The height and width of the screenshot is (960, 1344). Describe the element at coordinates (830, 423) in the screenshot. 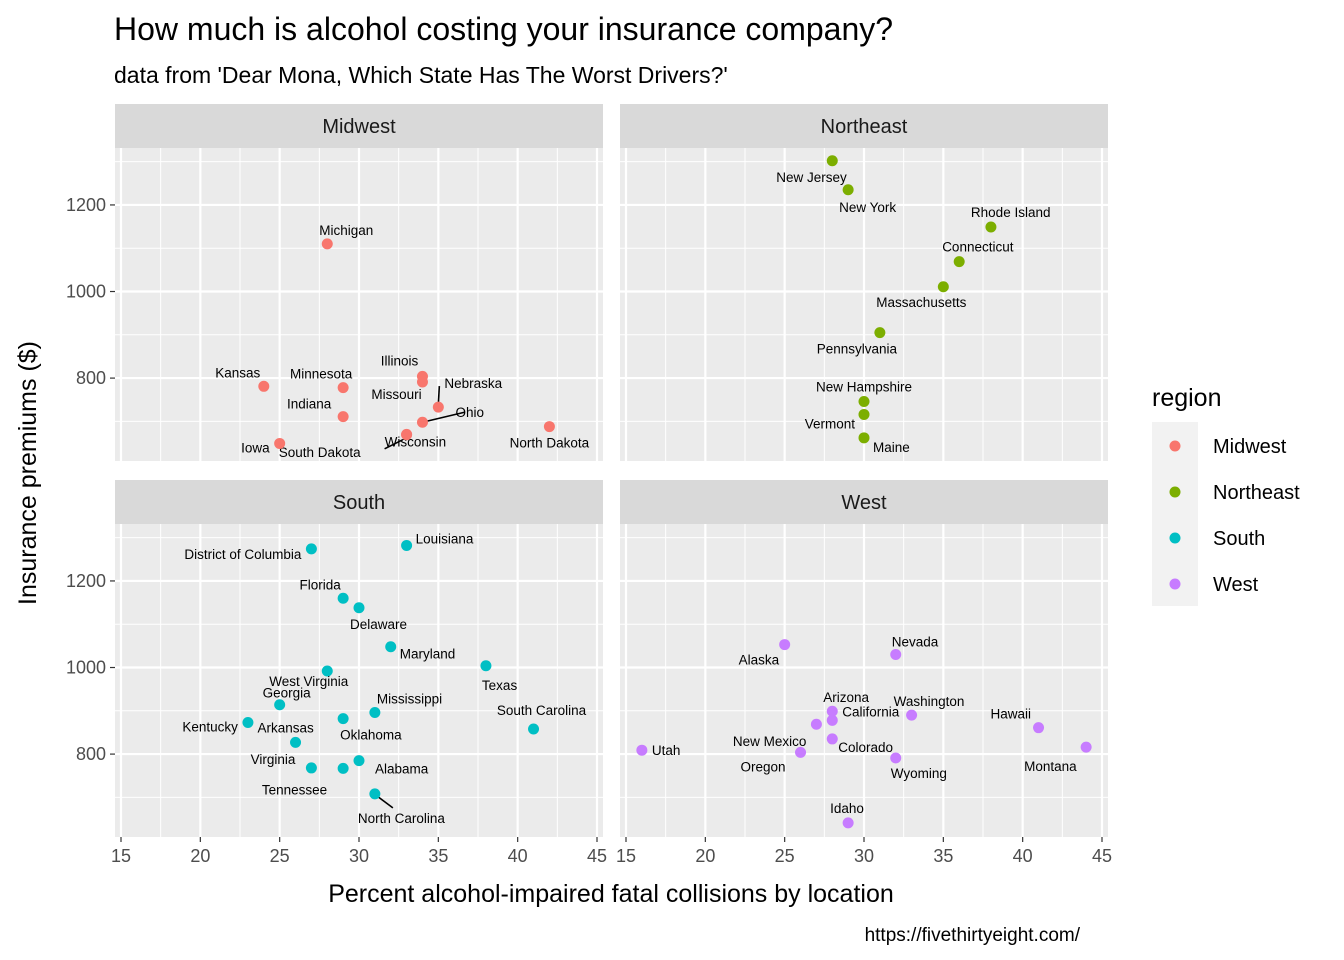

I see `point-label-vermont: Vermont` at that location.